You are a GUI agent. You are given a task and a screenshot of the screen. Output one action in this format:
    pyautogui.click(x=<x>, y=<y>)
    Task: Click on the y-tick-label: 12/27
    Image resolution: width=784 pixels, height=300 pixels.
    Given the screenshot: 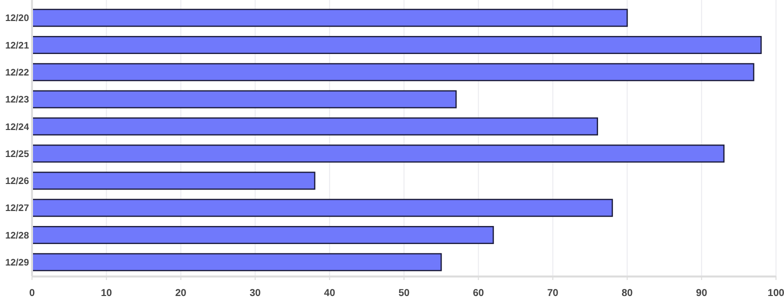 What is the action you would take?
    pyautogui.click(x=17, y=208)
    